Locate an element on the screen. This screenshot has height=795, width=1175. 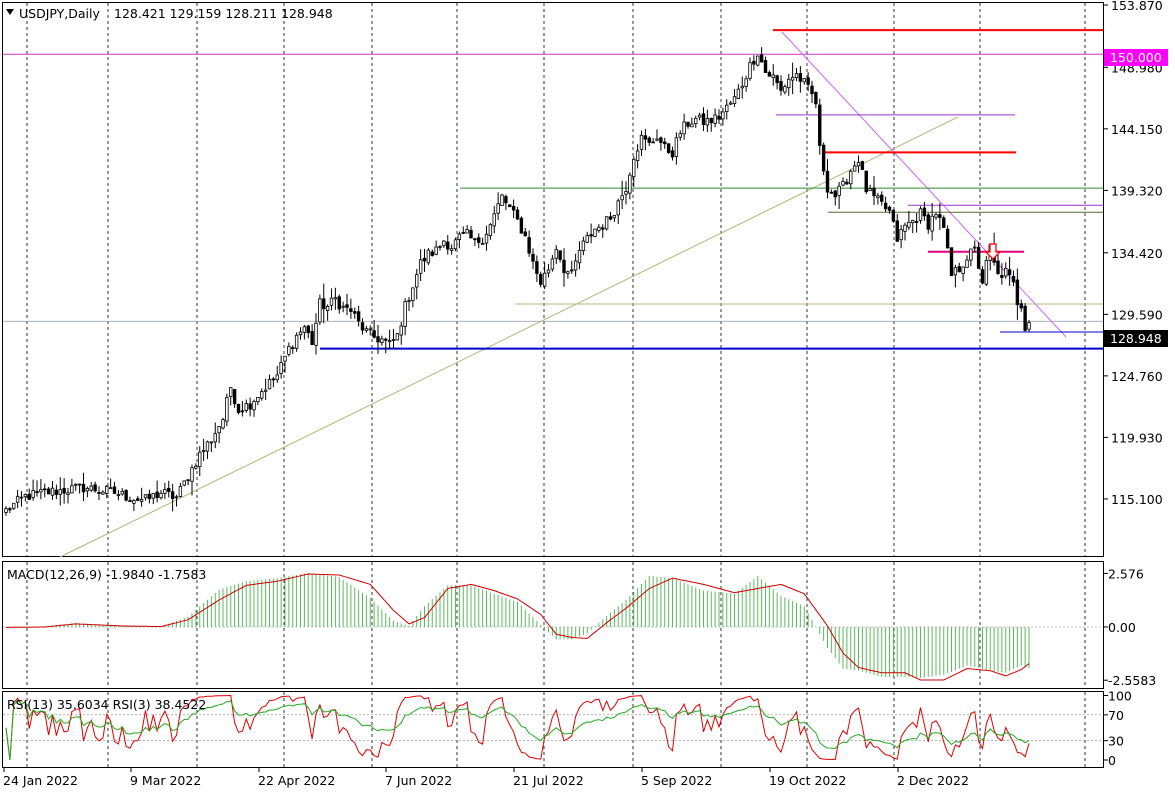
rsi13-line is located at coordinates (517, 730).